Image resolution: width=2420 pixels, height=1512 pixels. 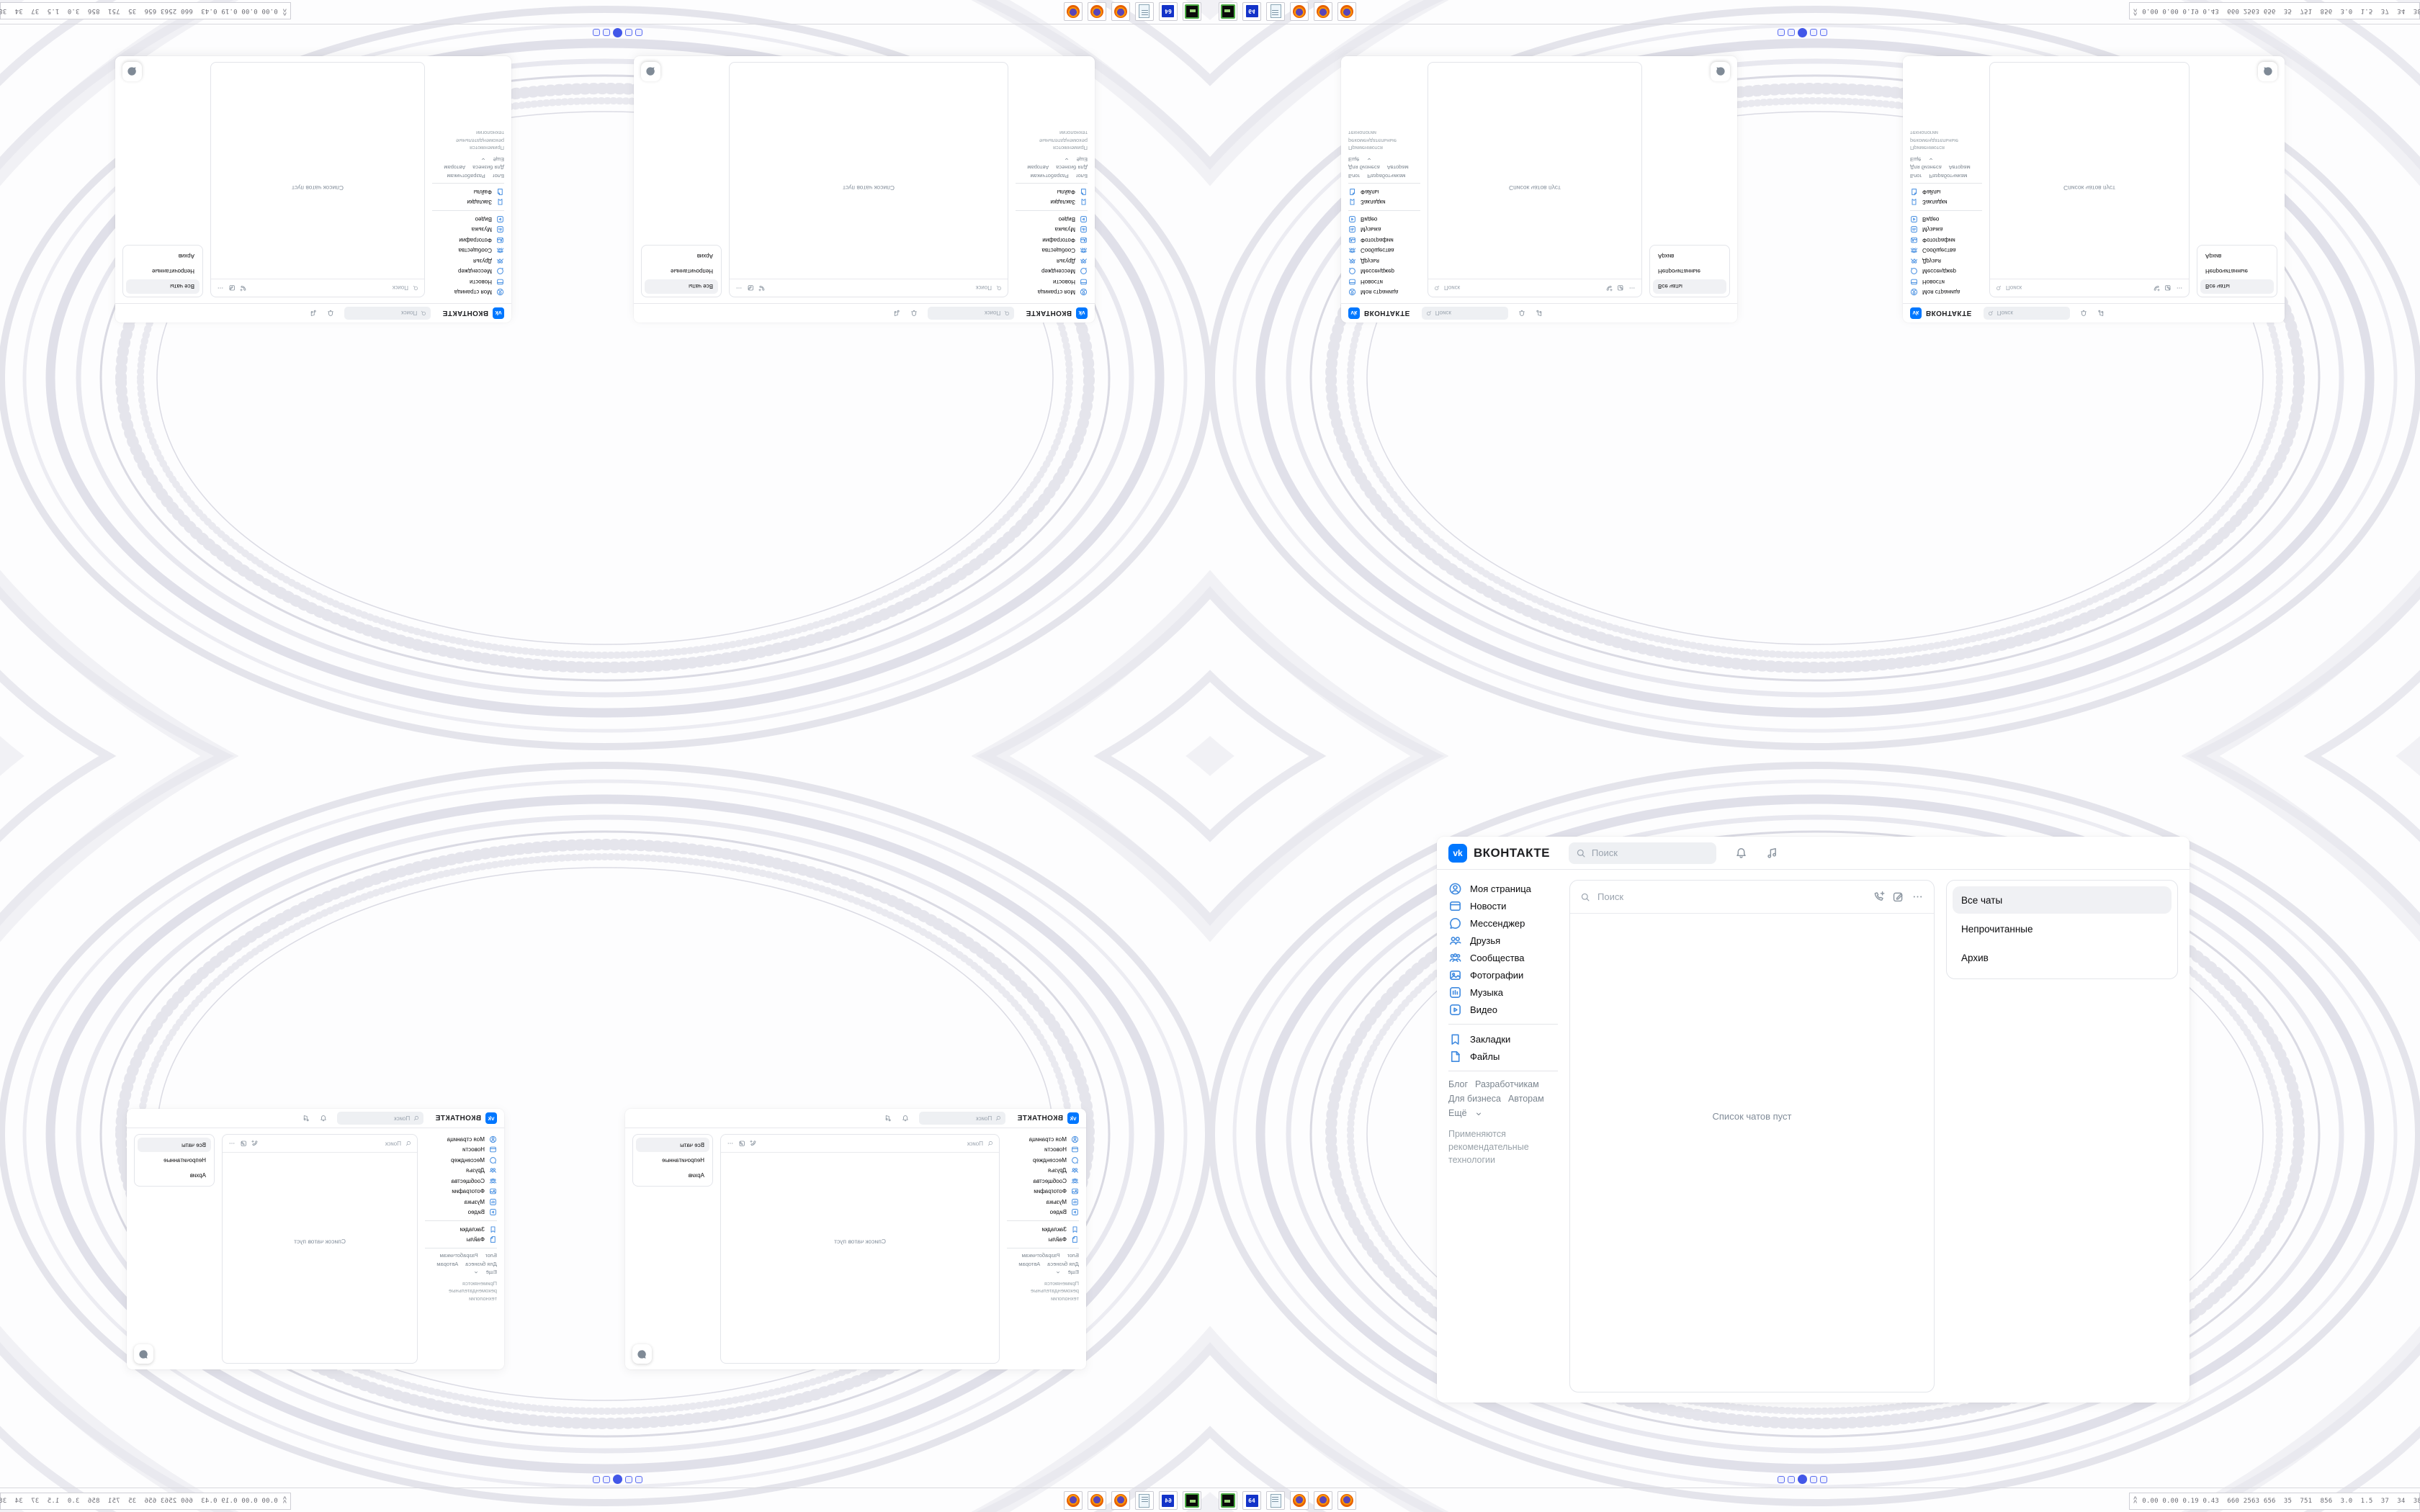 What do you see at coordinates (1384, 281) in the screenshot?
I see `sidebar-item-news: Новости` at bounding box center [1384, 281].